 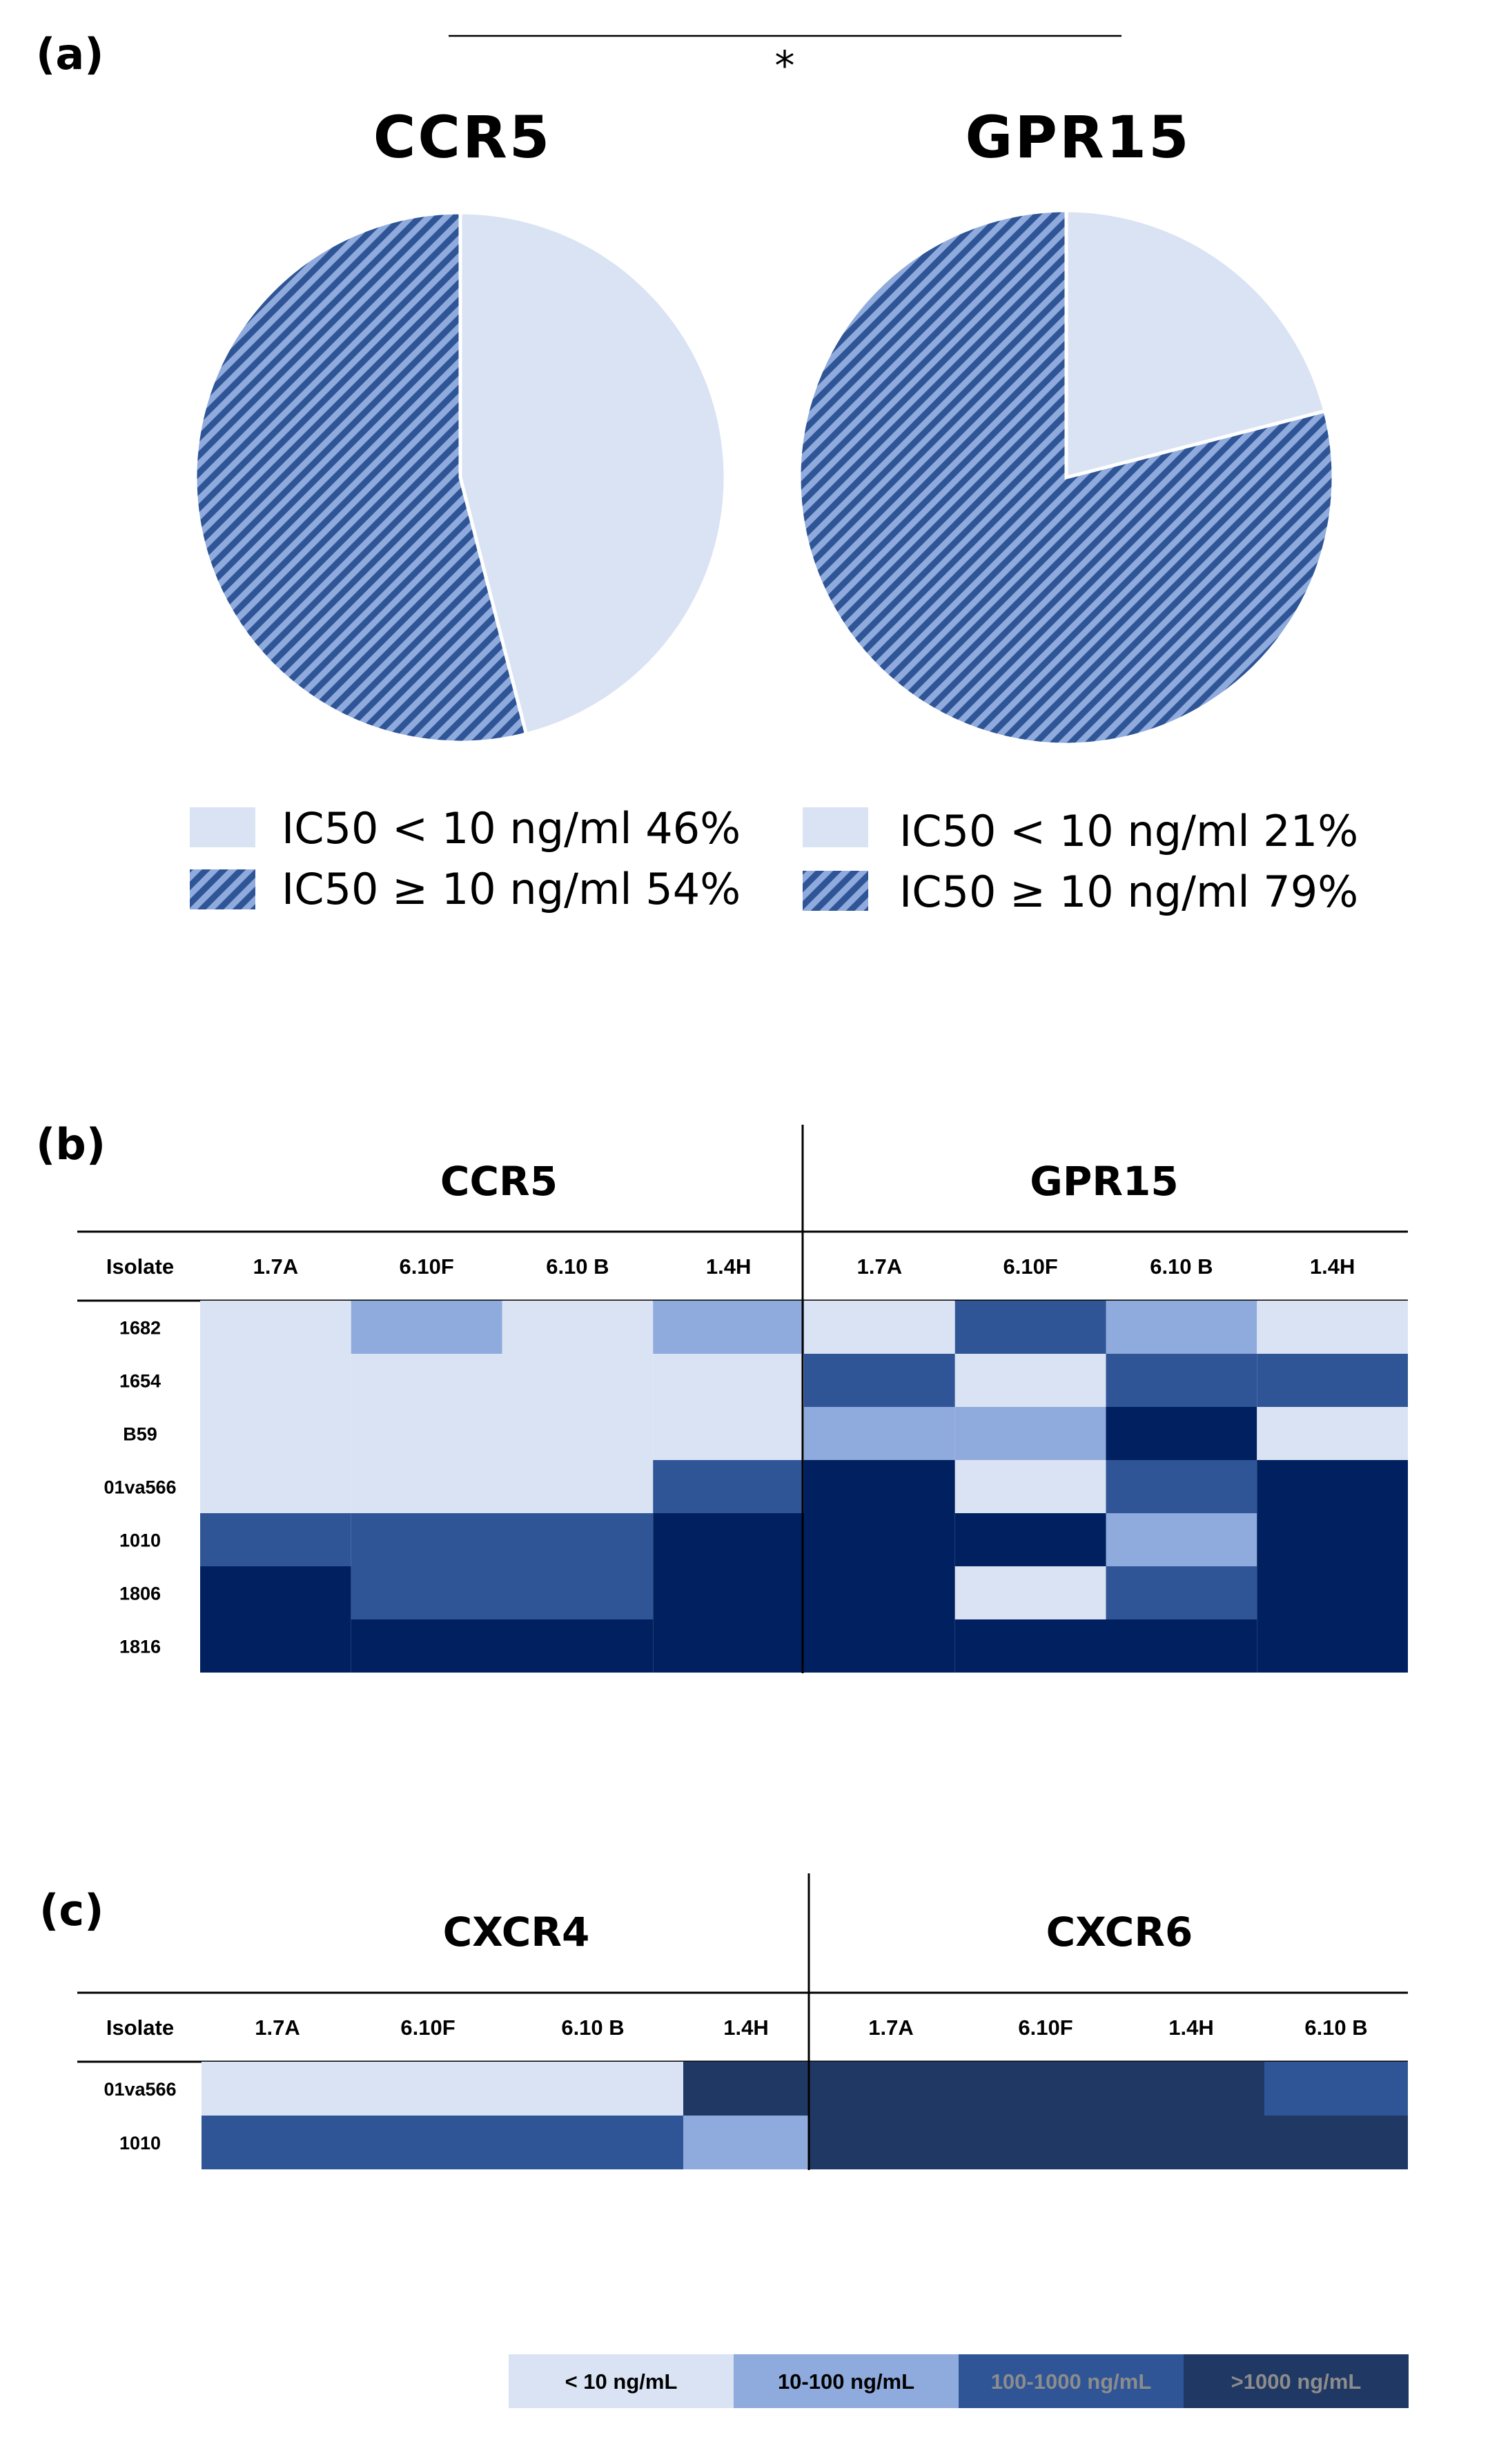 I want to click on pie-chart-ccr5, so click(x=460, y=478).